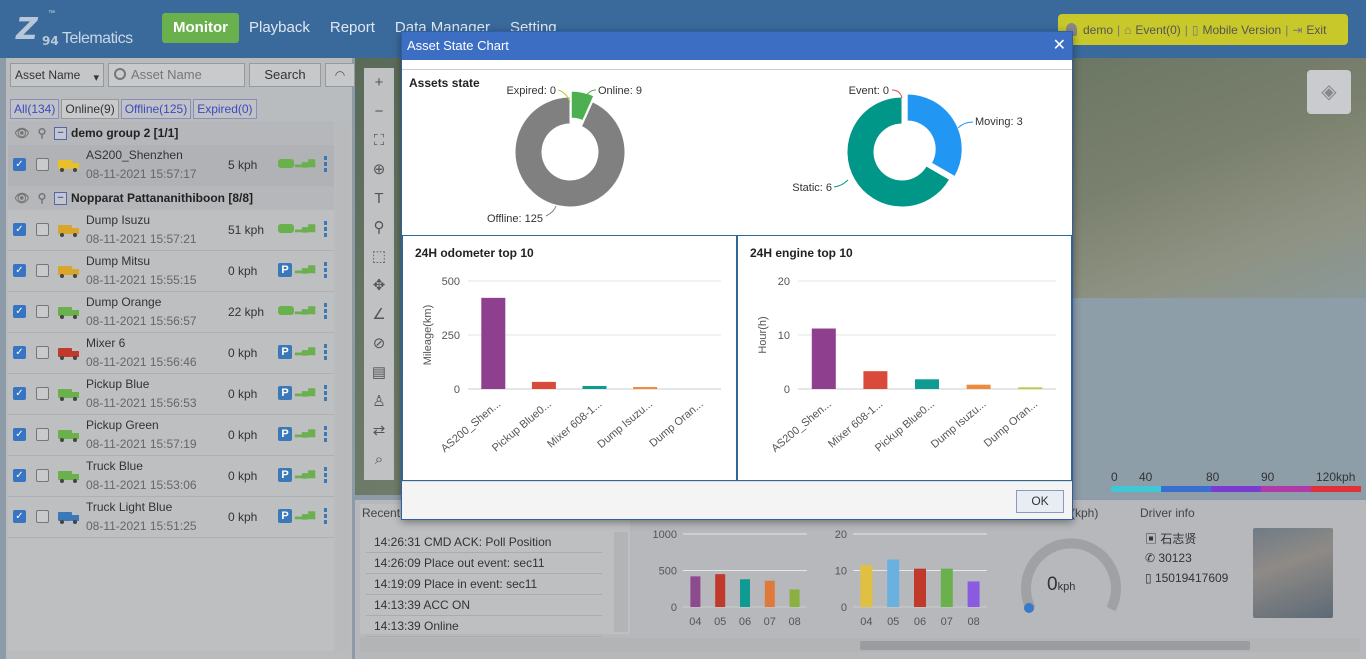 This screenshot has width=1366, height=659. I want to click on logo: Z ™ 94 Telematics, so click(72, 30).